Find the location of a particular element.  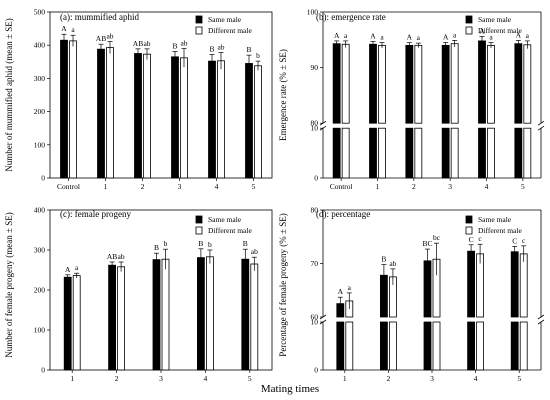

y-tick-label: 80 is located at coordinates (315, 123).